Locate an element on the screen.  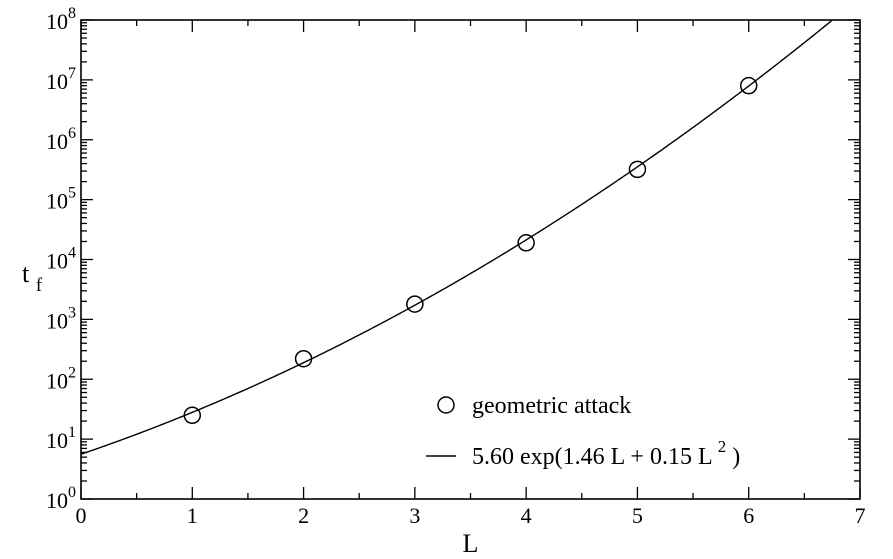
x-tick-label: 1 is located at coordinates (192, 515).